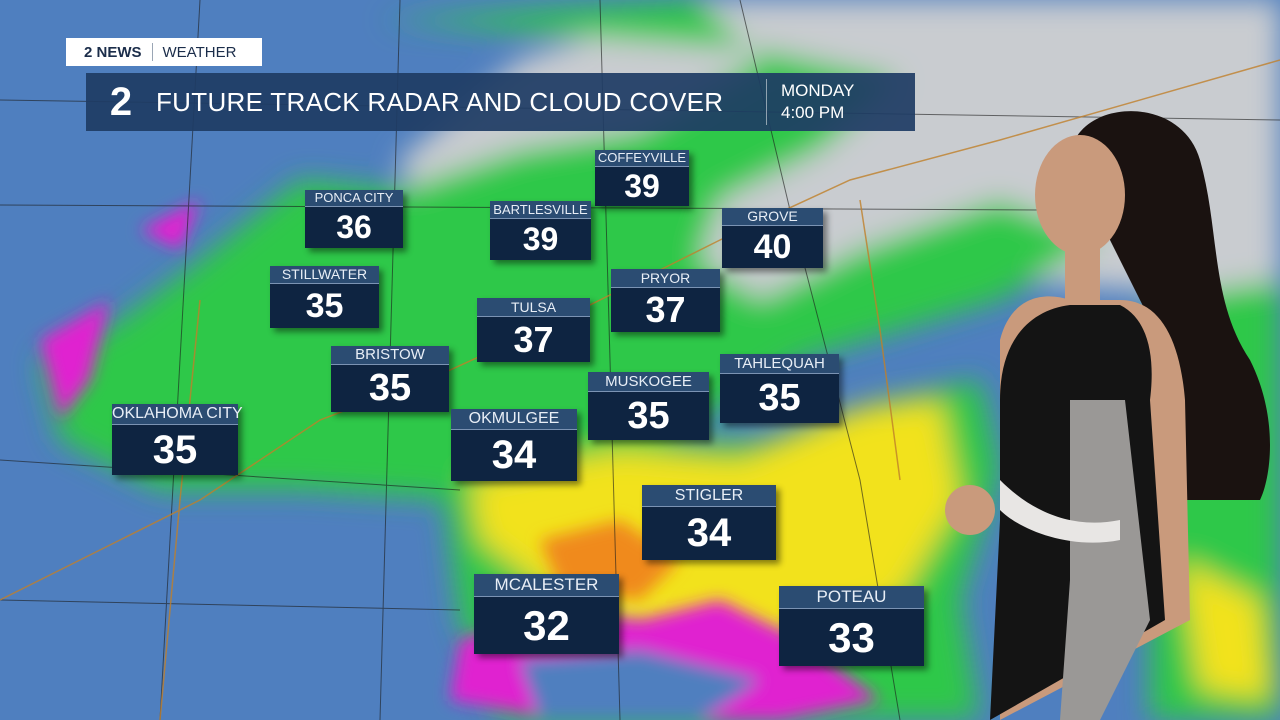  Describe the element at coordinates (818, 90) in the screenshot. I see `forecast-day: MONDAY` at that location.